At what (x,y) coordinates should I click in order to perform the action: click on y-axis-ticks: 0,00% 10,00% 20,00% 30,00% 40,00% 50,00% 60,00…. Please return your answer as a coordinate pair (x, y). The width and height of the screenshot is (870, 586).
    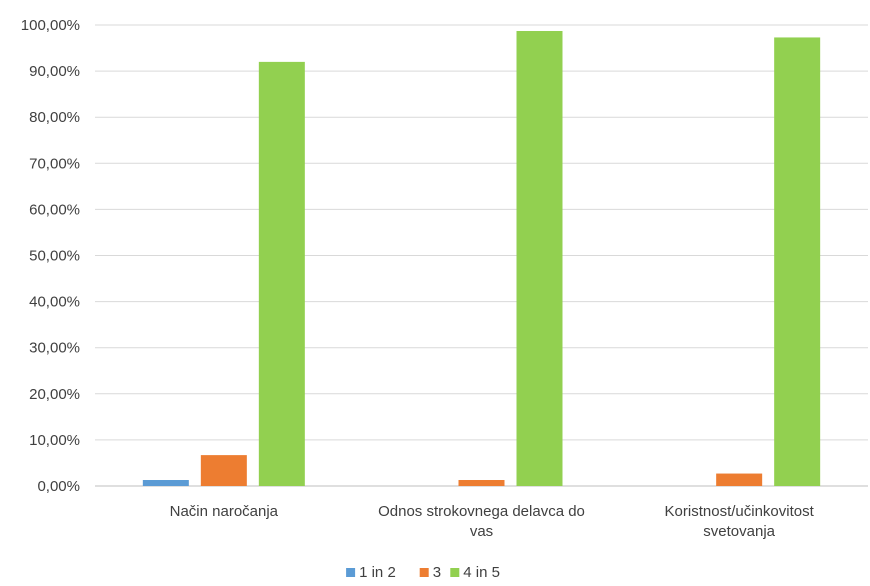
    Looking at the image, I should click on (50, 256).